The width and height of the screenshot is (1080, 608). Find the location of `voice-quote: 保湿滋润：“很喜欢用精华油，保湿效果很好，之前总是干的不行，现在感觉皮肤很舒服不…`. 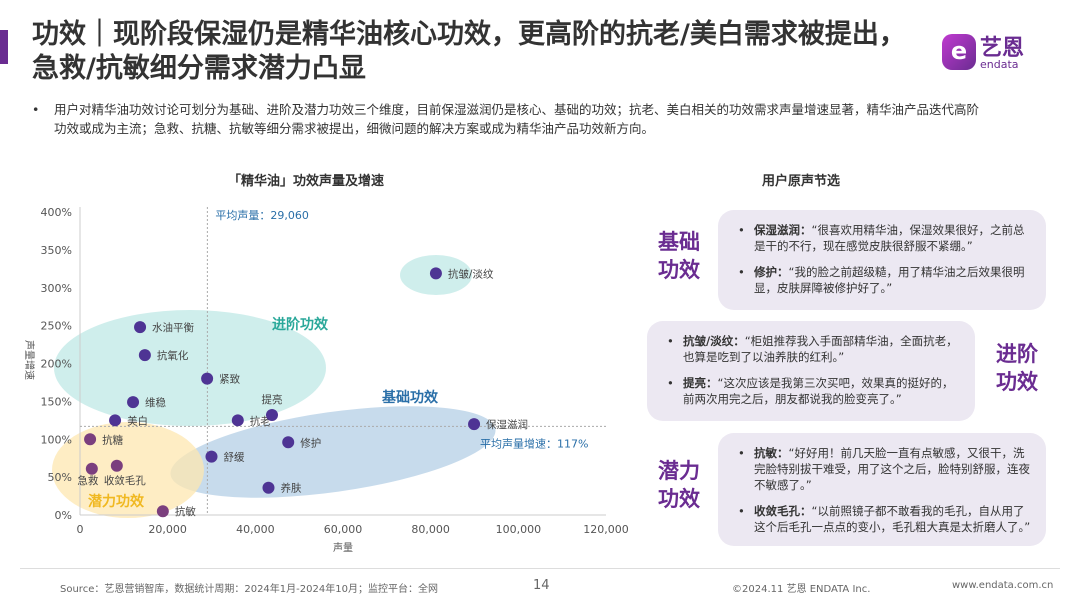

voice-quote: 保湿滋润：“很喜欢用精华油，保湿效果很好，之前总是干的不行，现在感觉皮肤很舒服不… is located at coordinates (882, 238).